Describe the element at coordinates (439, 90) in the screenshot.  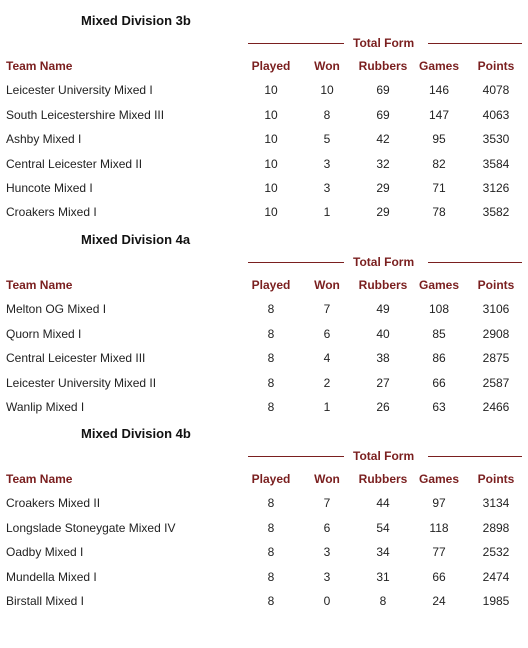
I see `games-value: 146` at that location.